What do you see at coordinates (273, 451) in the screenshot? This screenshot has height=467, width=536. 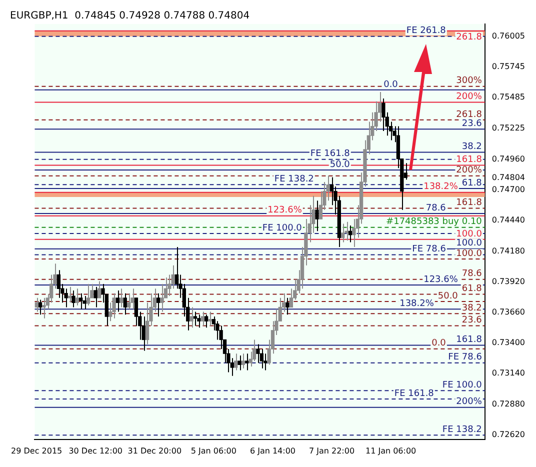 I see `x-tick-label: 6 Jan 14:00` at bounding box center [273, 451].